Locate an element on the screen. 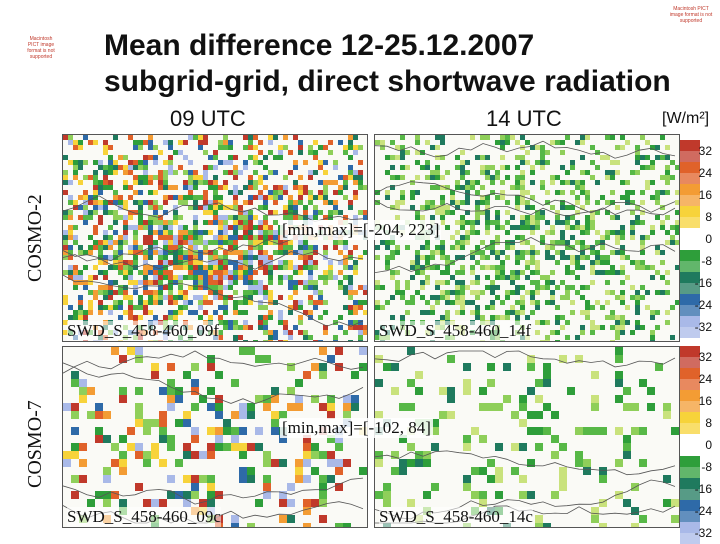 The image size is (720, 544). colorbar-cosmo7 is located at coordinates (690, 445).